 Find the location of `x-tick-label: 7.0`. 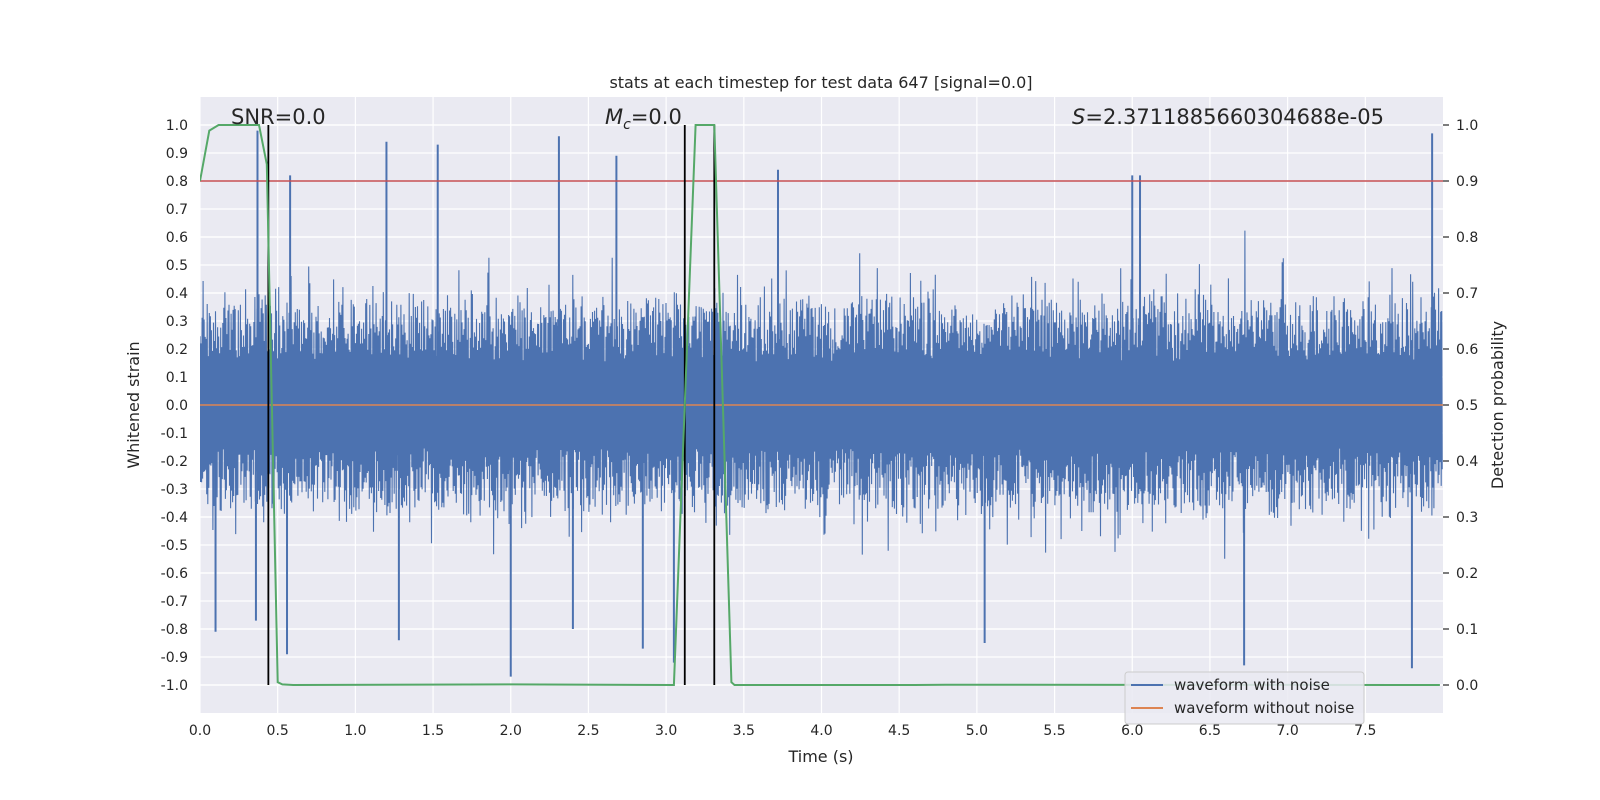

x-tick-label: 7.0 is located at coordinates (1287, 731).